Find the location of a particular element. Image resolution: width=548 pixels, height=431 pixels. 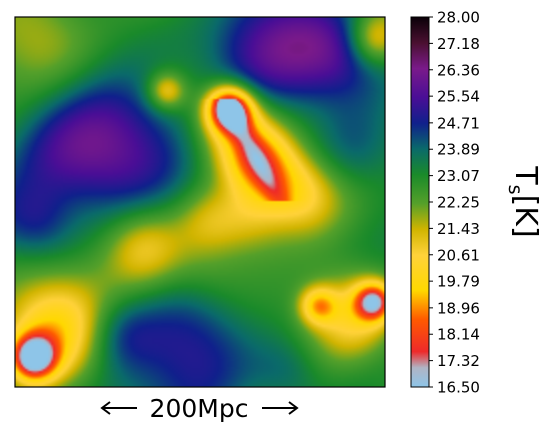

colorbar-tick-label: 27.18 is located at coordinates (458, 44).